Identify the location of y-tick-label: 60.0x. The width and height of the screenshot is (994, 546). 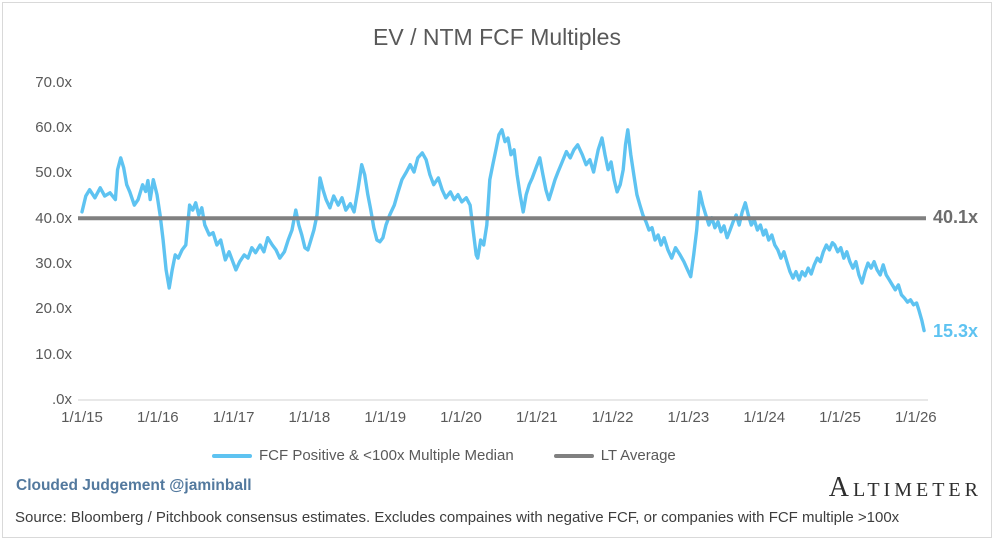
(53, 127).